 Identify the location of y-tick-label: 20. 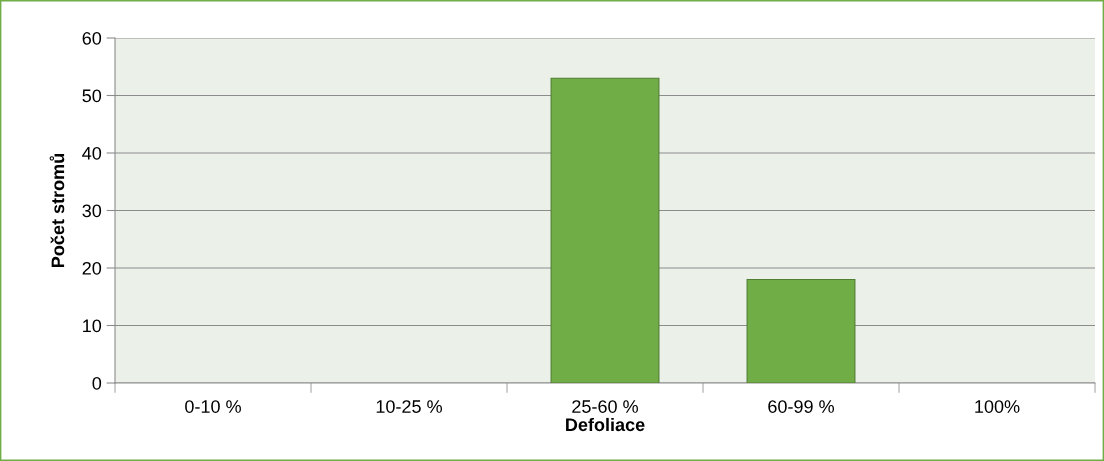
(92, 268).